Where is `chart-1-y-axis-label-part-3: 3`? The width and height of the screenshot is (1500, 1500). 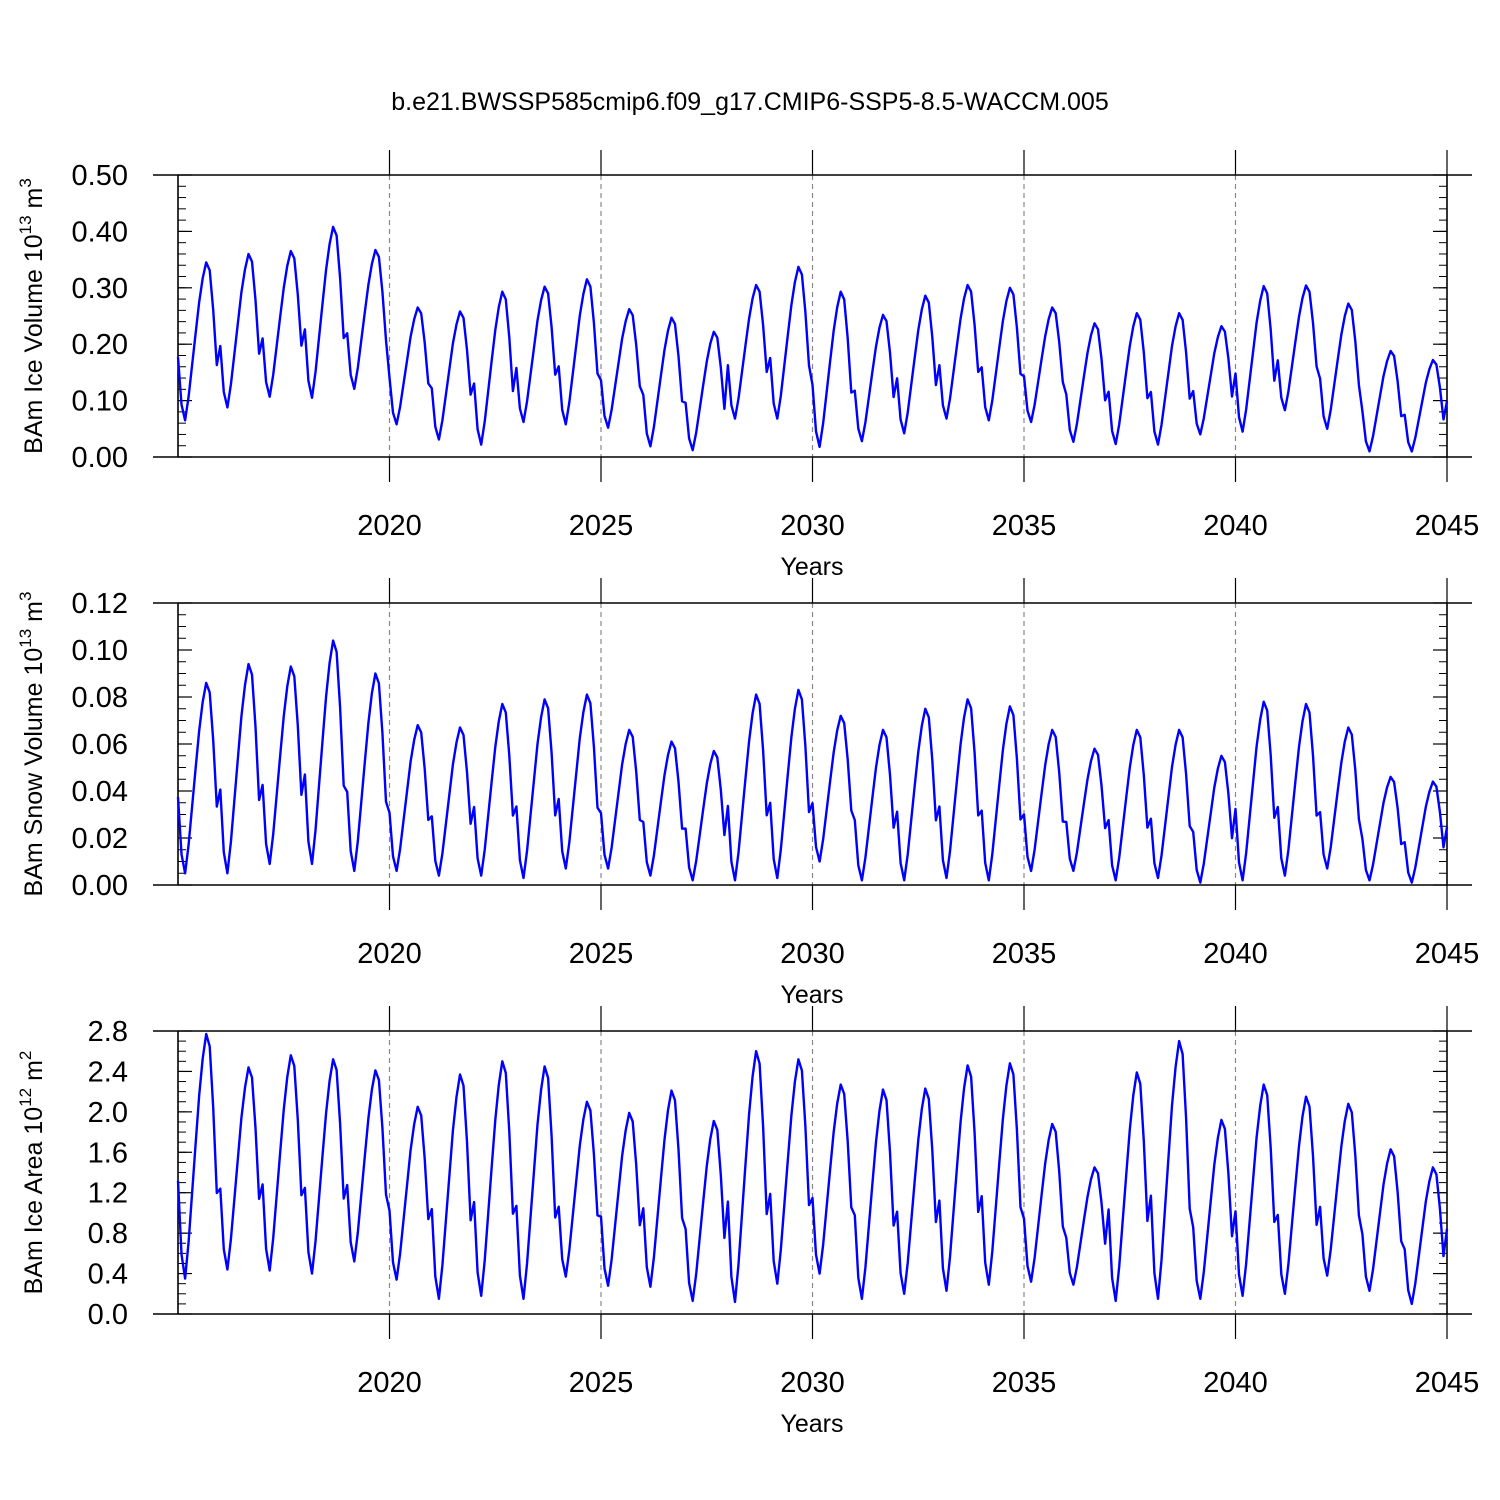
chart-1-y-axis-label-part-3: 3 is located at coordinates (25, 596).